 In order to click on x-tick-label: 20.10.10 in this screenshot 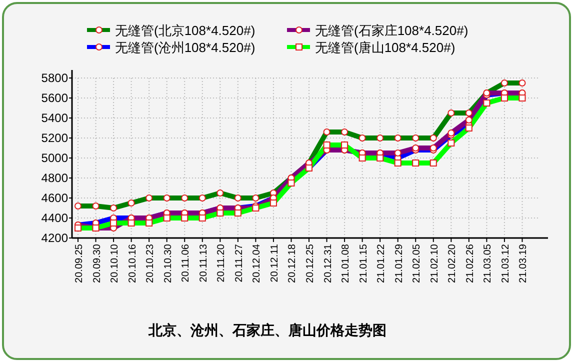, I will do `click(115, 263)`.